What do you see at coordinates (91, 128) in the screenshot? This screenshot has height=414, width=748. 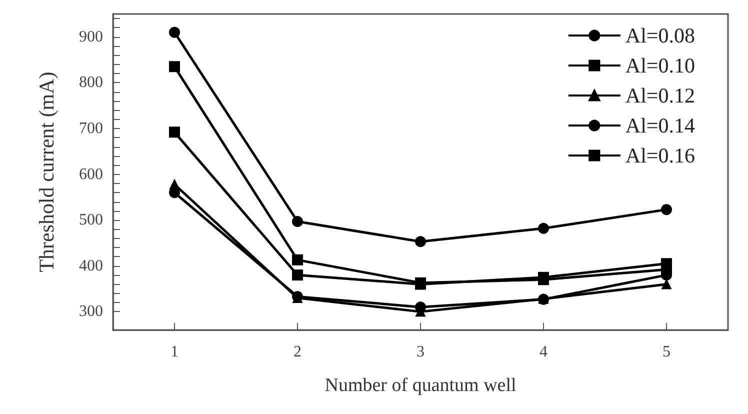 I see `y-tick-label: 700` at bounding box center [91, 128].